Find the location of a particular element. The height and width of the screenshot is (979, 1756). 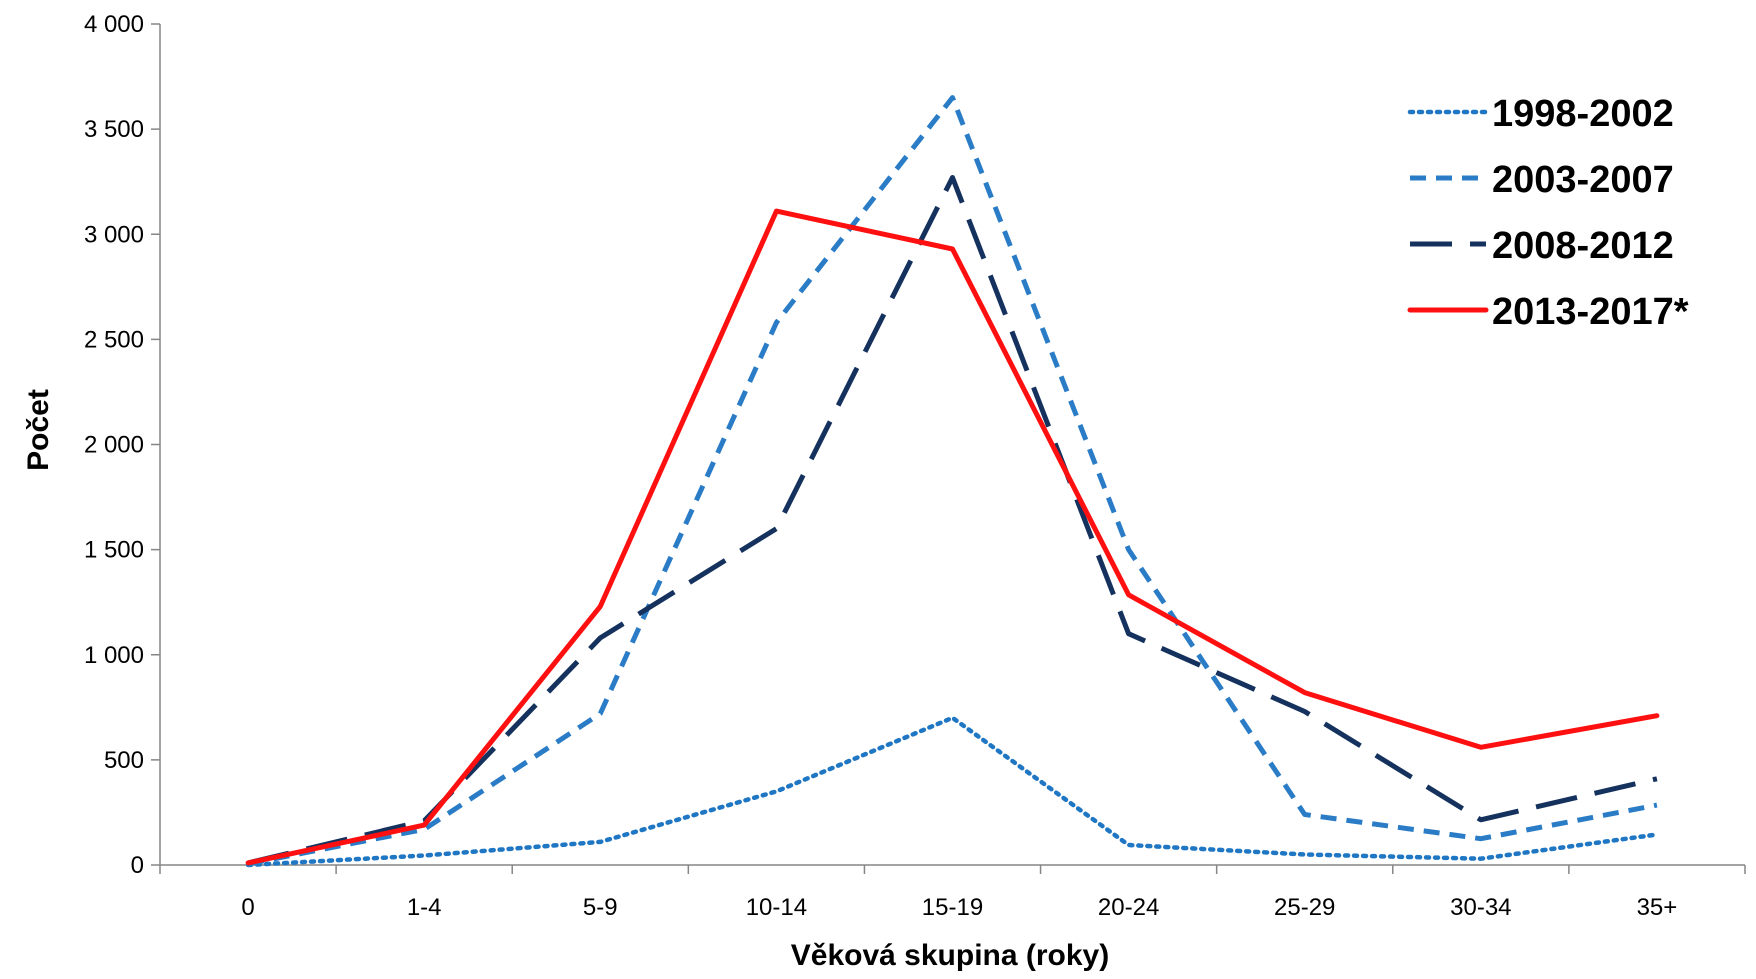

y-tick-label: 1 000 is located at coordinates (114, 655).